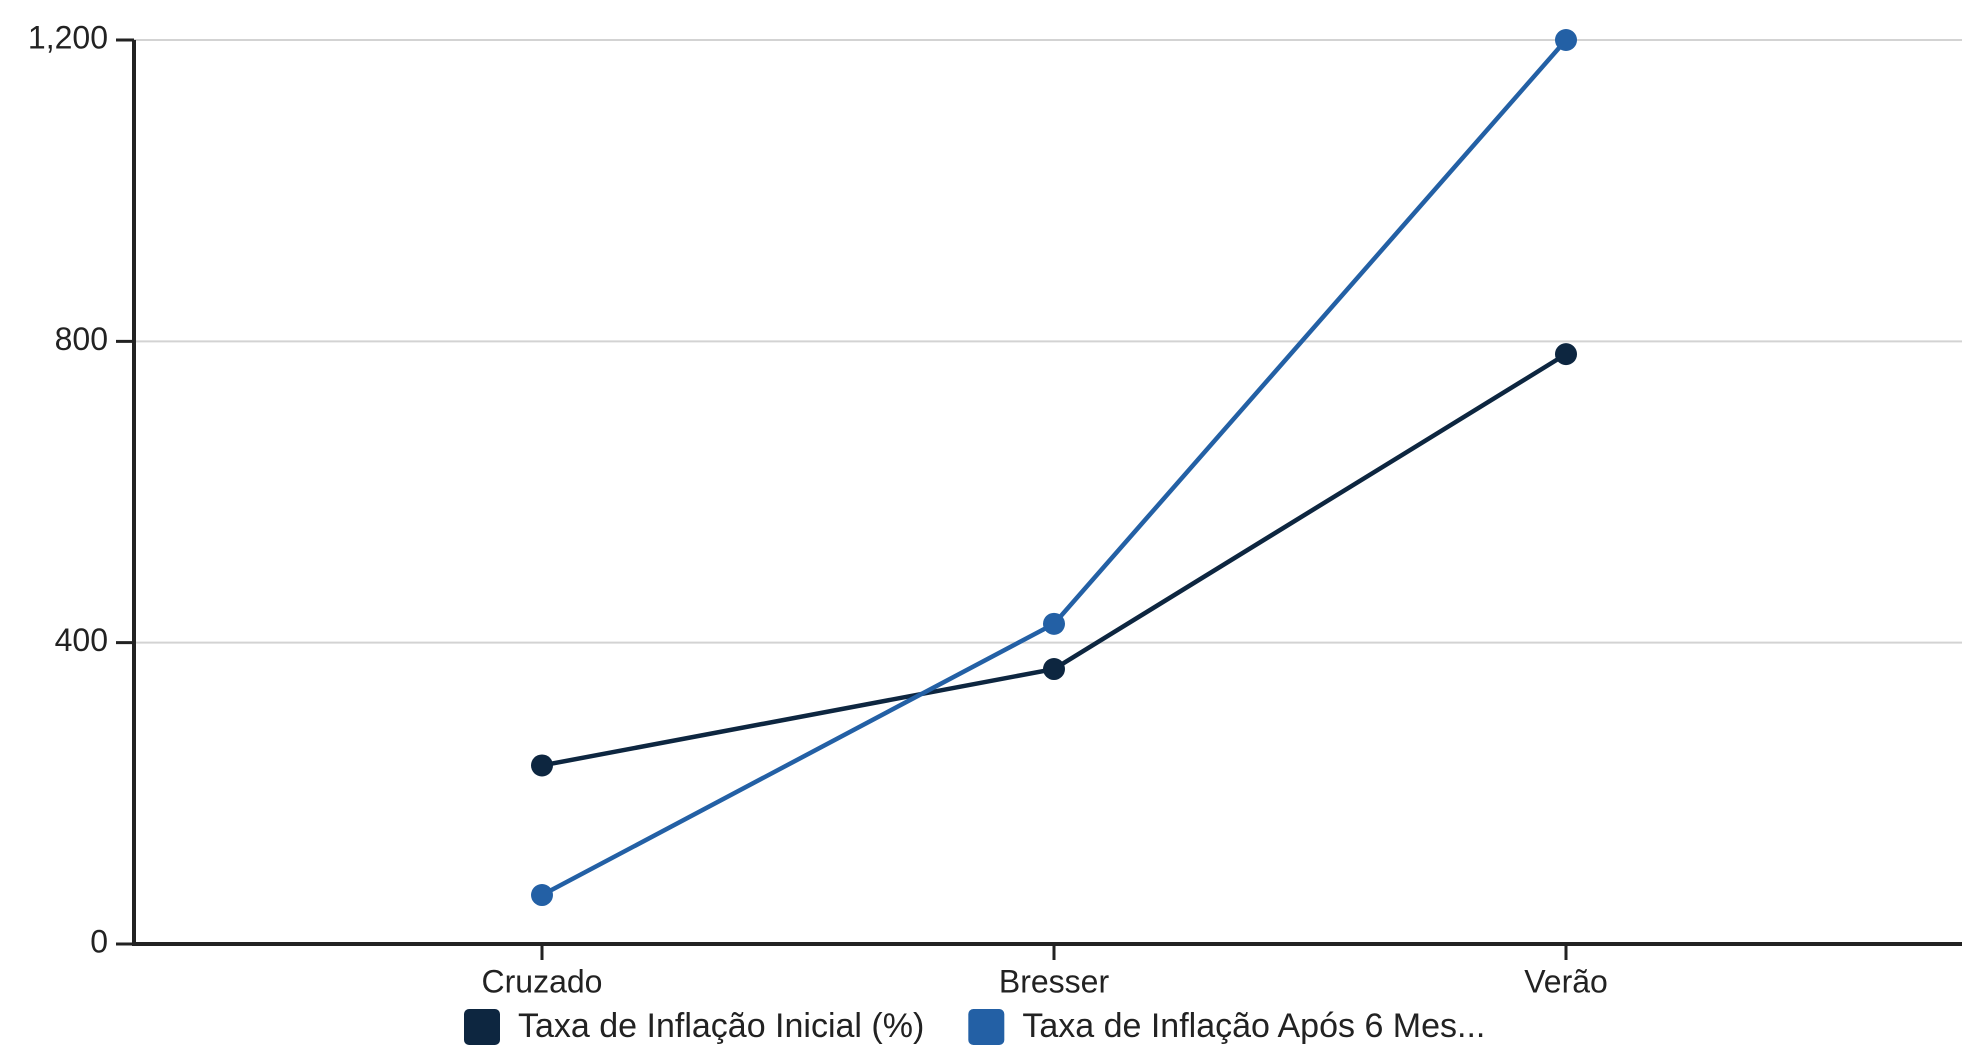  Describe the element at coordinates (721, 1026) in the screenshot. I see `legend-label-1: Taxa de Inflação Inicial (%)` at that location.